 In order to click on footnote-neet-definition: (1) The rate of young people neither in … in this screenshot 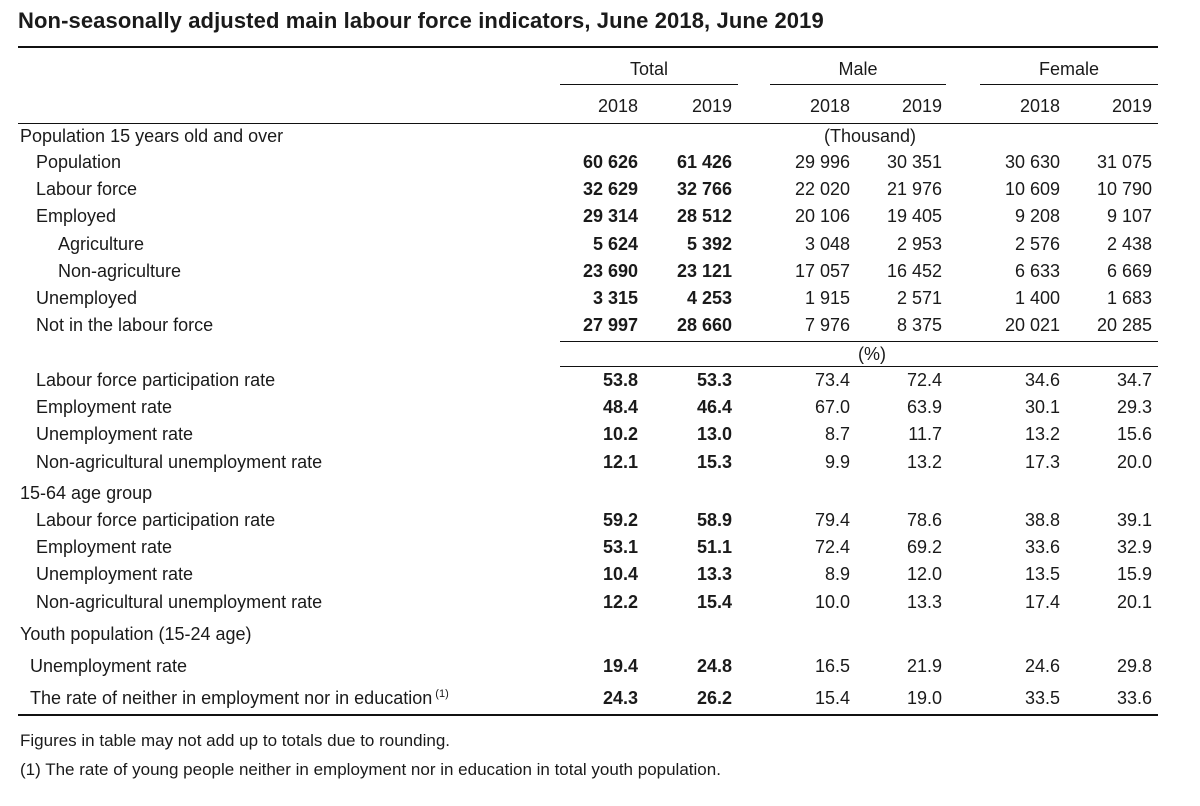, I will do `click(370, 769)`.